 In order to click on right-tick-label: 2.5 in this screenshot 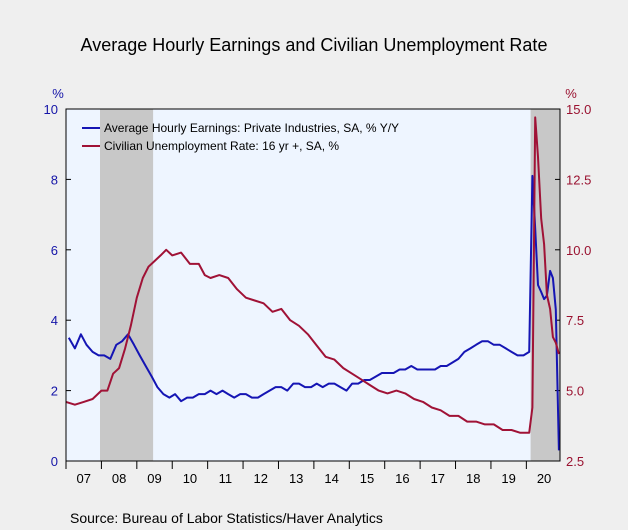, I will do `click(575, 461)`.